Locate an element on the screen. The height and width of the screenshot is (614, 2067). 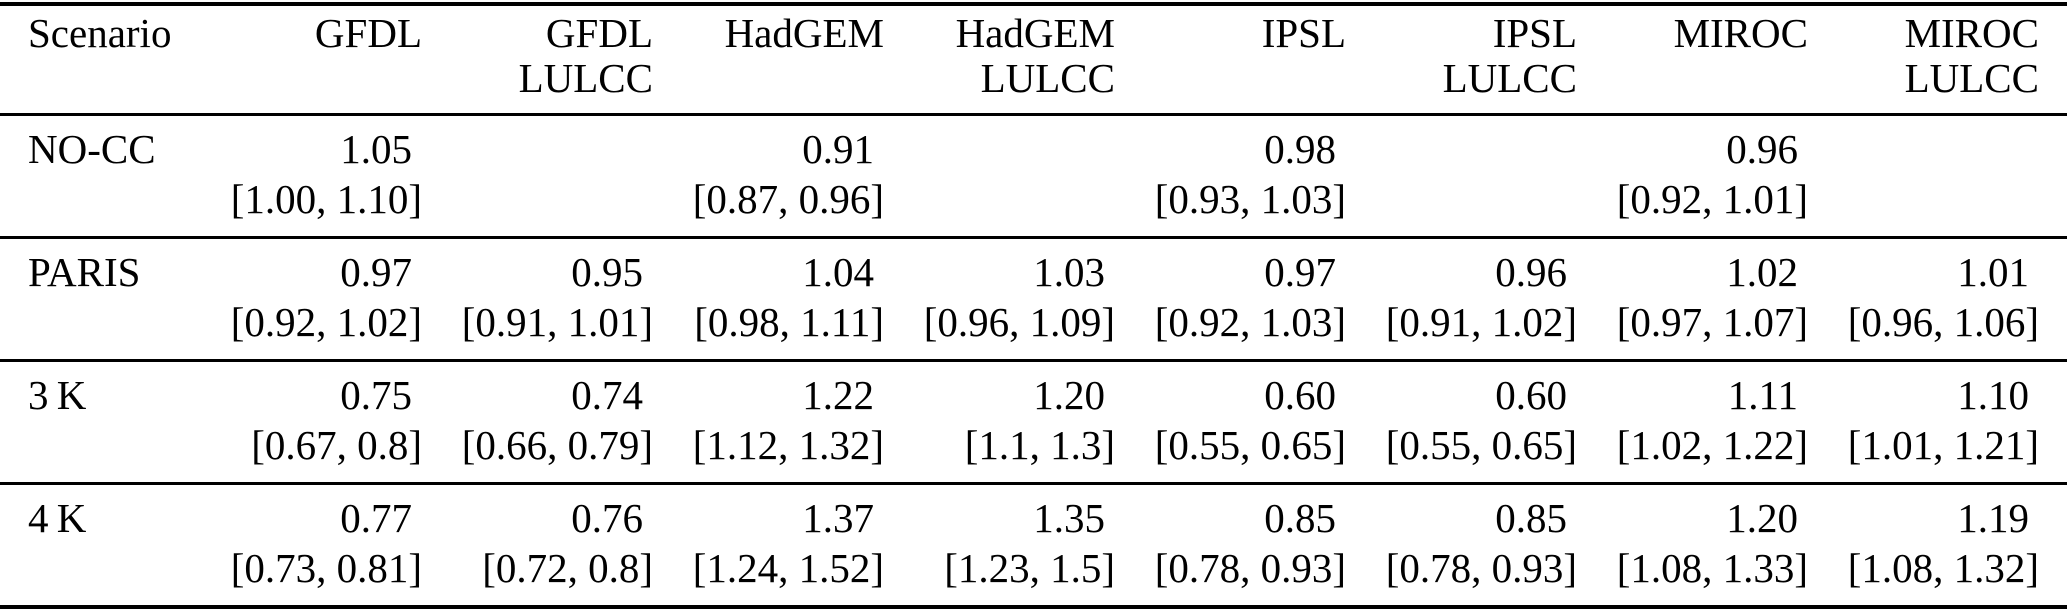
cell-4k-hadgem-lulcc: 1.35 [1.23, 1.5] is located at coordinates (999, 546).